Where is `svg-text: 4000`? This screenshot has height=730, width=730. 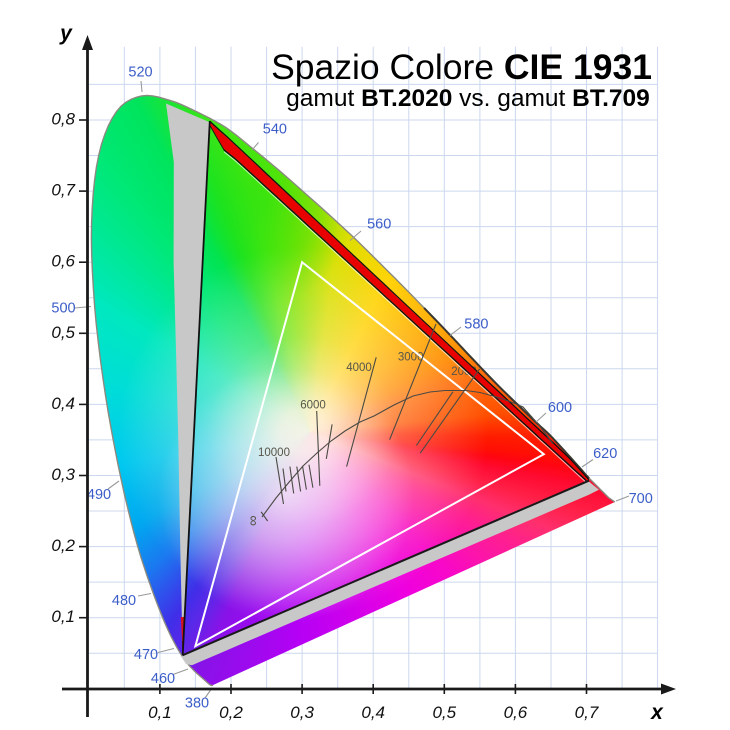 svg-text: 4000 is located at coordinates (359, 368).